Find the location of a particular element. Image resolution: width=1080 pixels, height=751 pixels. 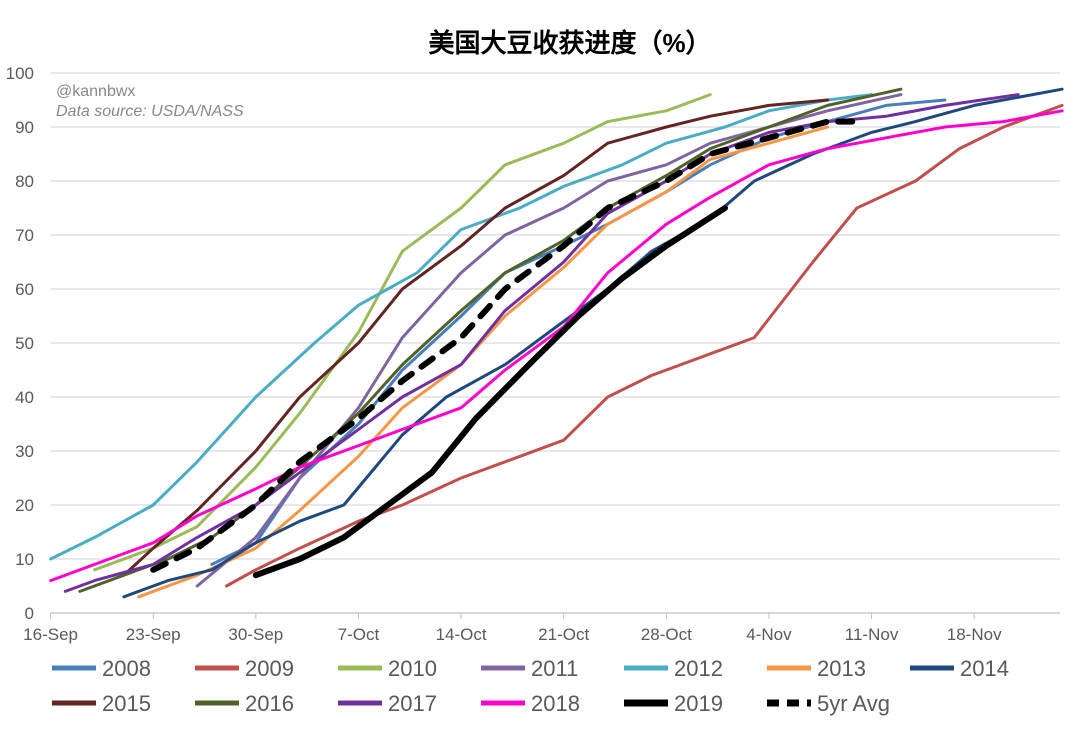

legend-item: 2011 is located at coordinates (529, 668).